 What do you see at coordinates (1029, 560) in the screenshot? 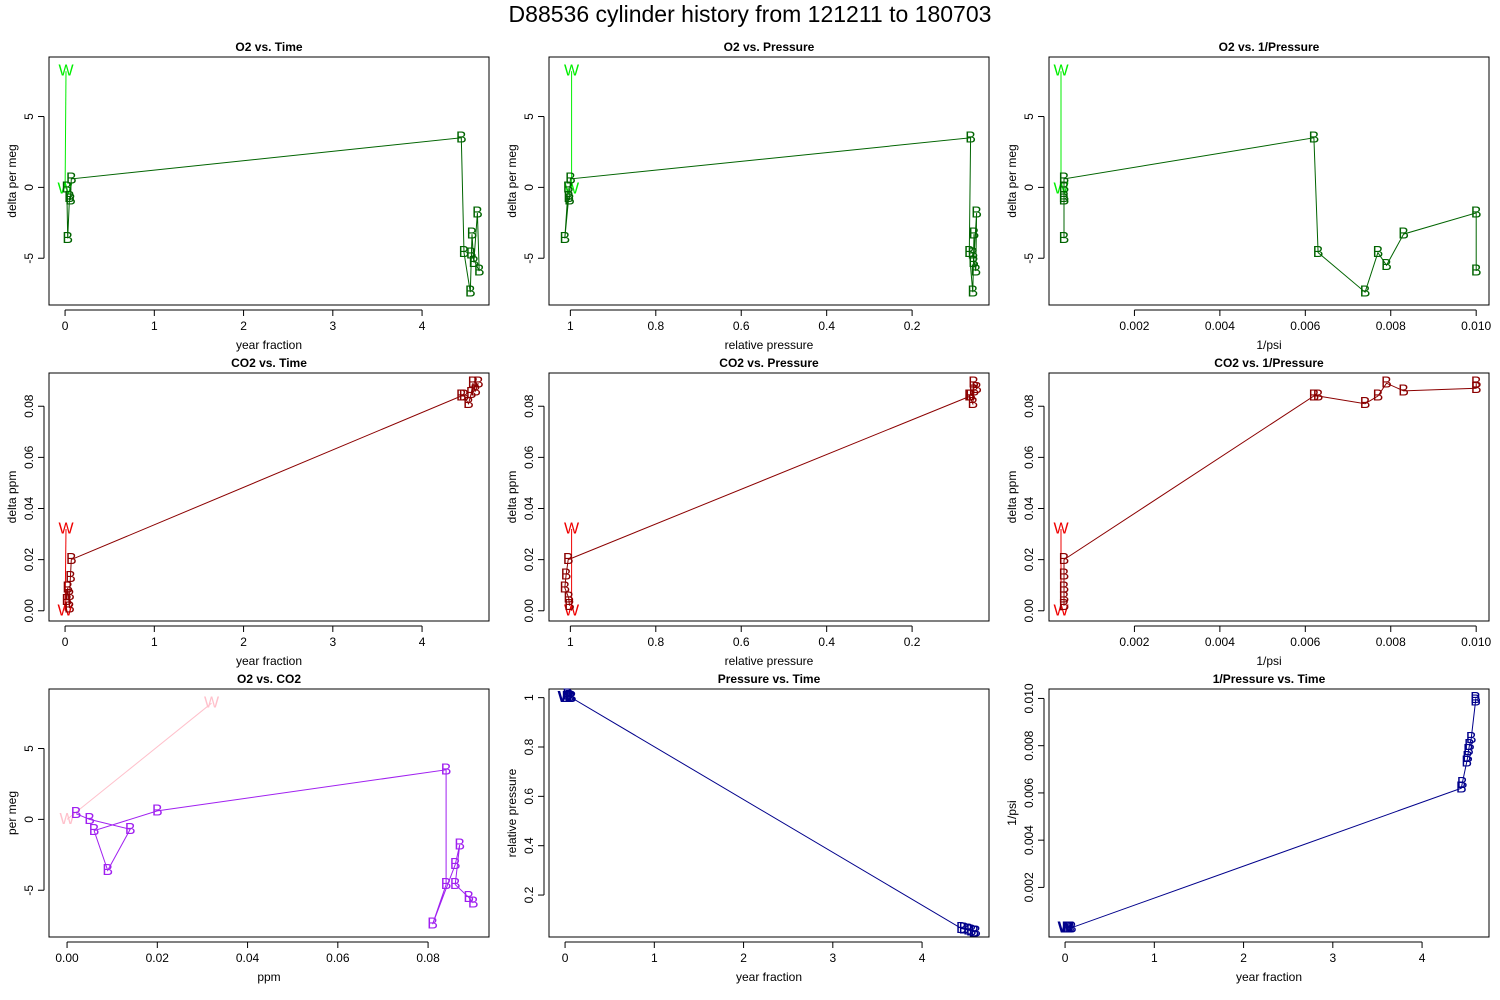
I see `y-tick-label: 0.02` at bounding box center [1029, 560].